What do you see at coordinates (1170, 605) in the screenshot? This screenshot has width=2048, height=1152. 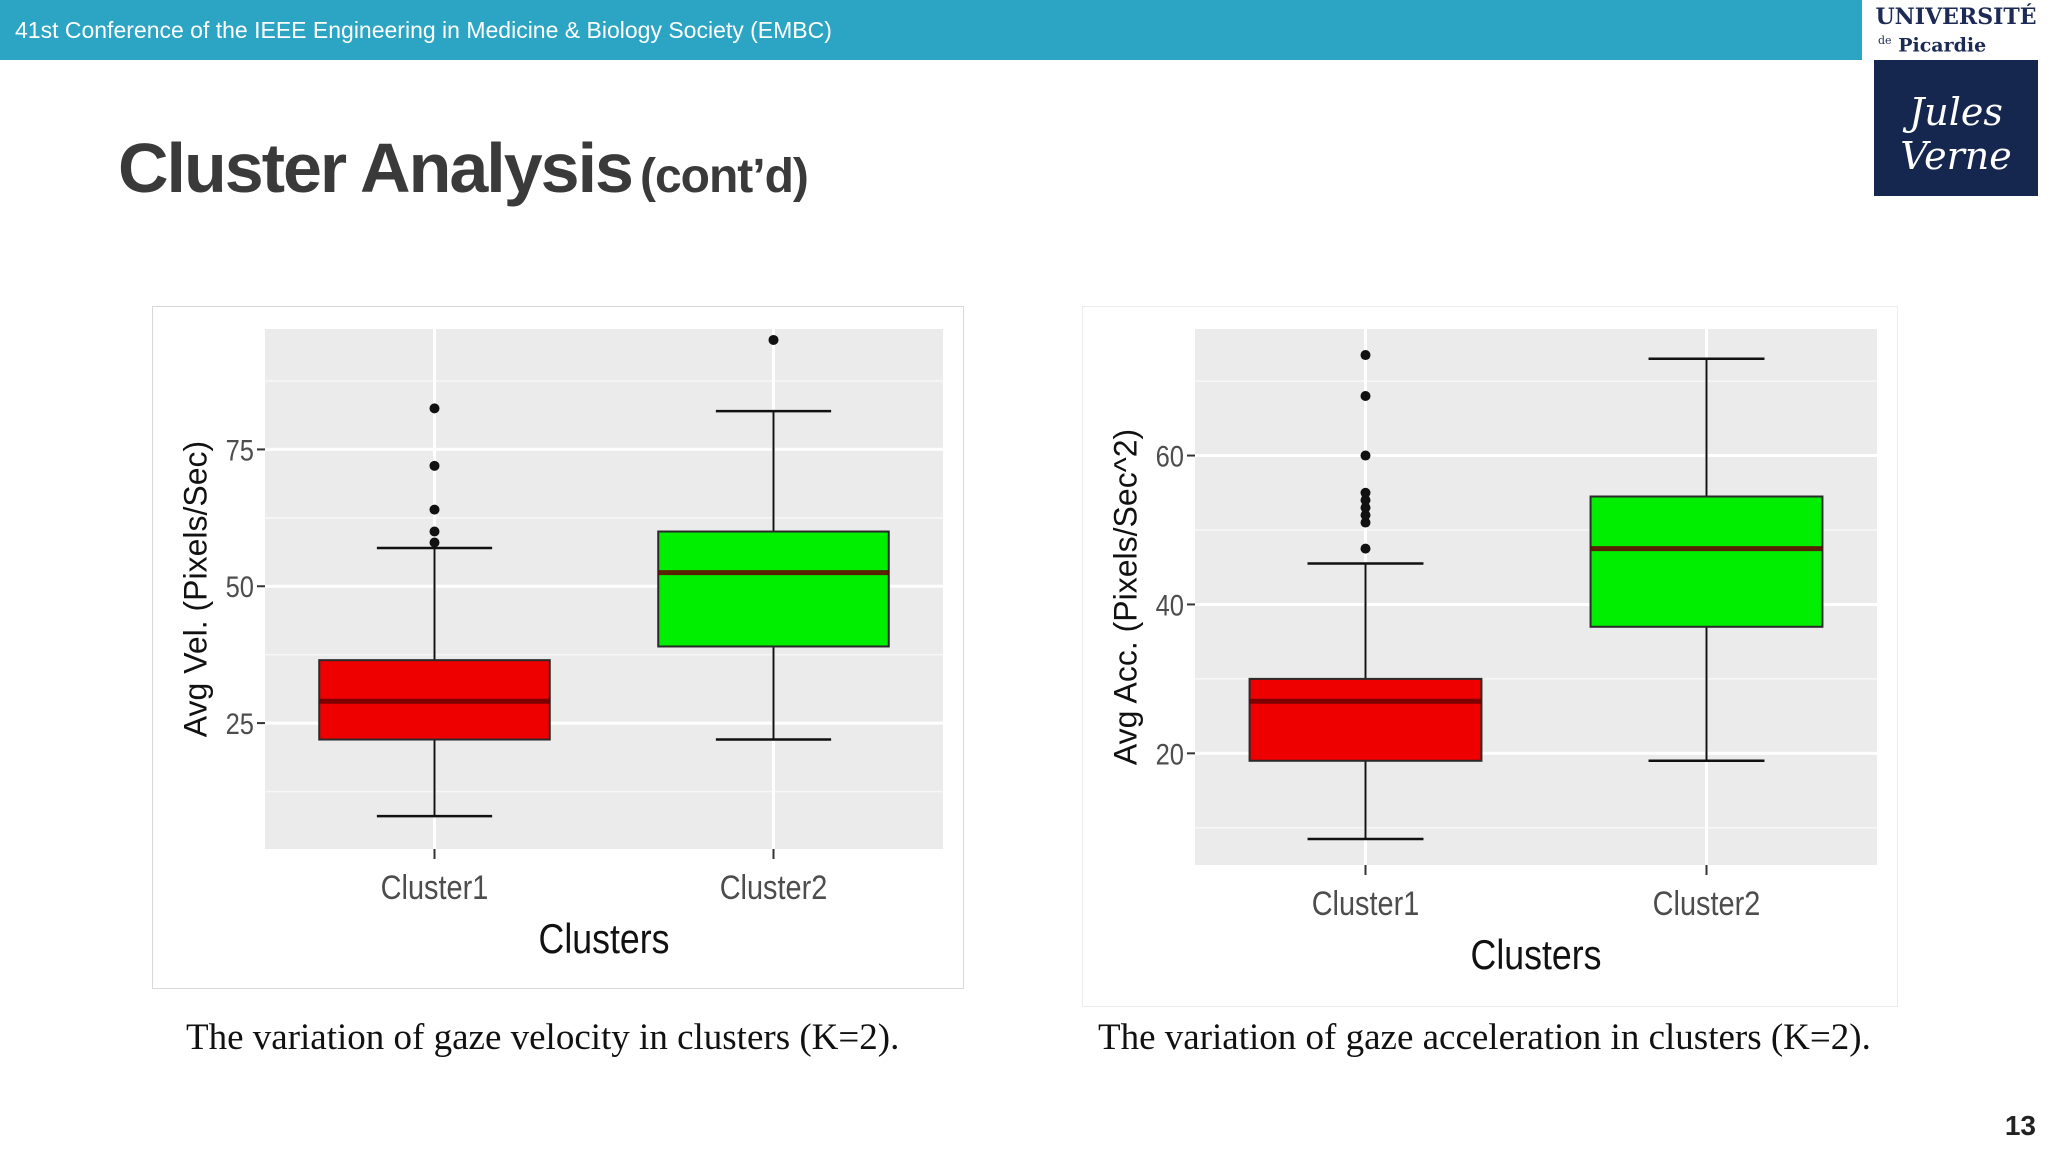 I see `y-tick-label: 40` at bounding box center [1170, 605].